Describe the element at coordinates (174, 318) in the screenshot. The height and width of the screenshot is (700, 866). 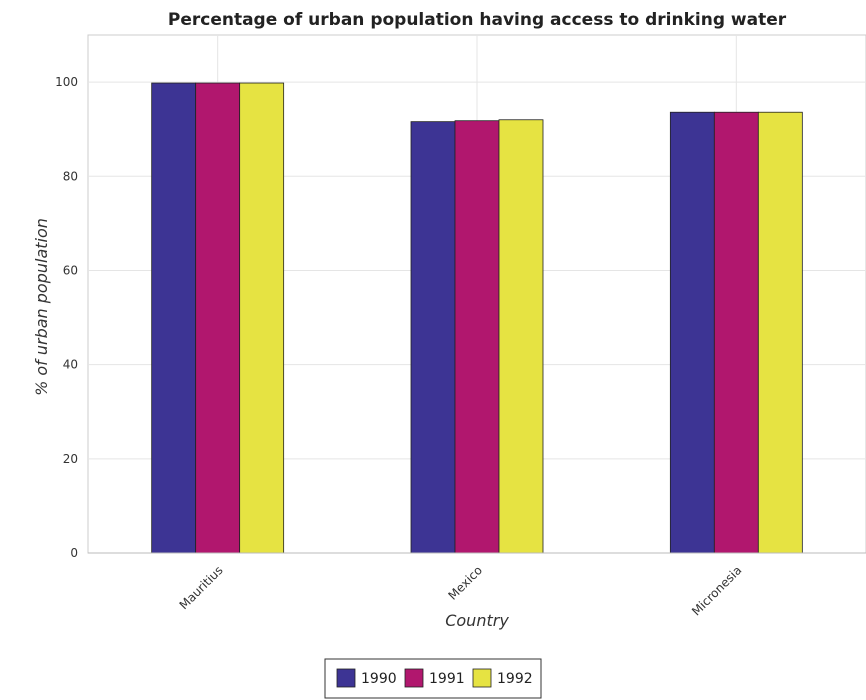
I see `bar-1990-mauritius` at that location.